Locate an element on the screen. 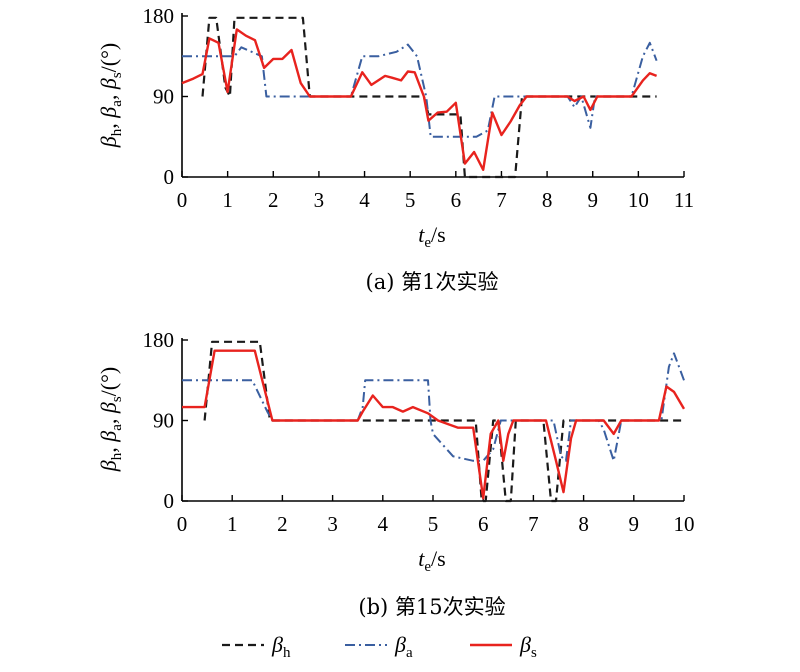  panel-b-caption: (b) 第15次实验 is located at coordinates (431, 607).